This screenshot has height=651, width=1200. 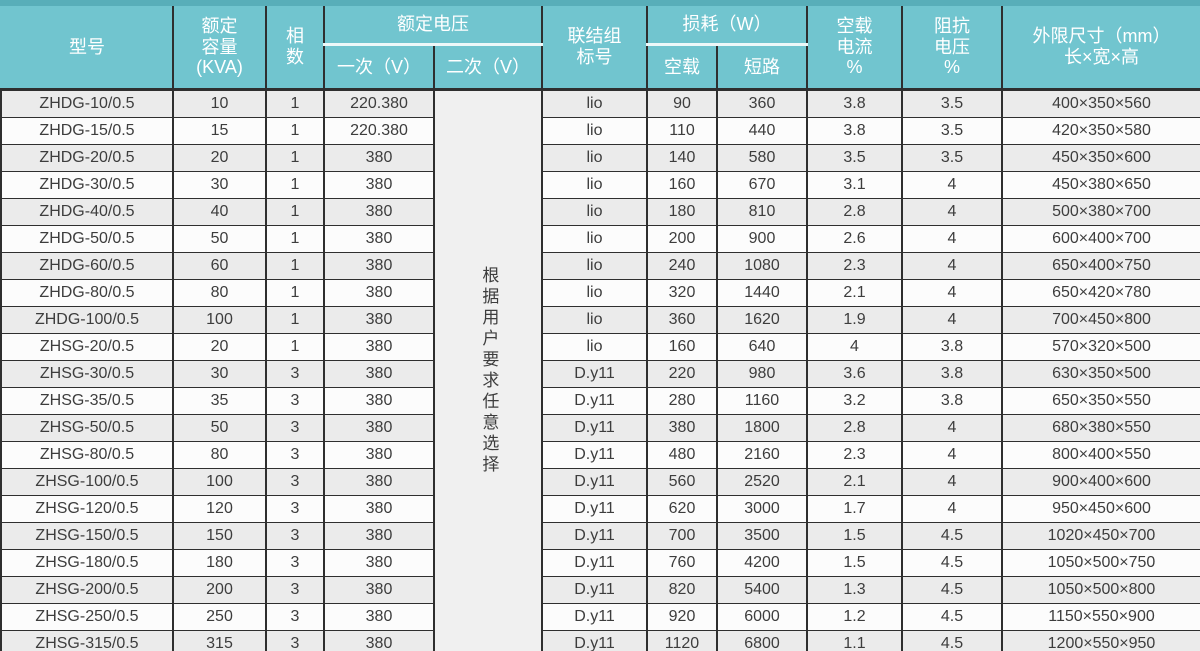 What do you see at coordinates (1100, 482) in the screenshot?
I see `cell-dimensions-mm: 900×400×600` at bounding box center [1100, 482].